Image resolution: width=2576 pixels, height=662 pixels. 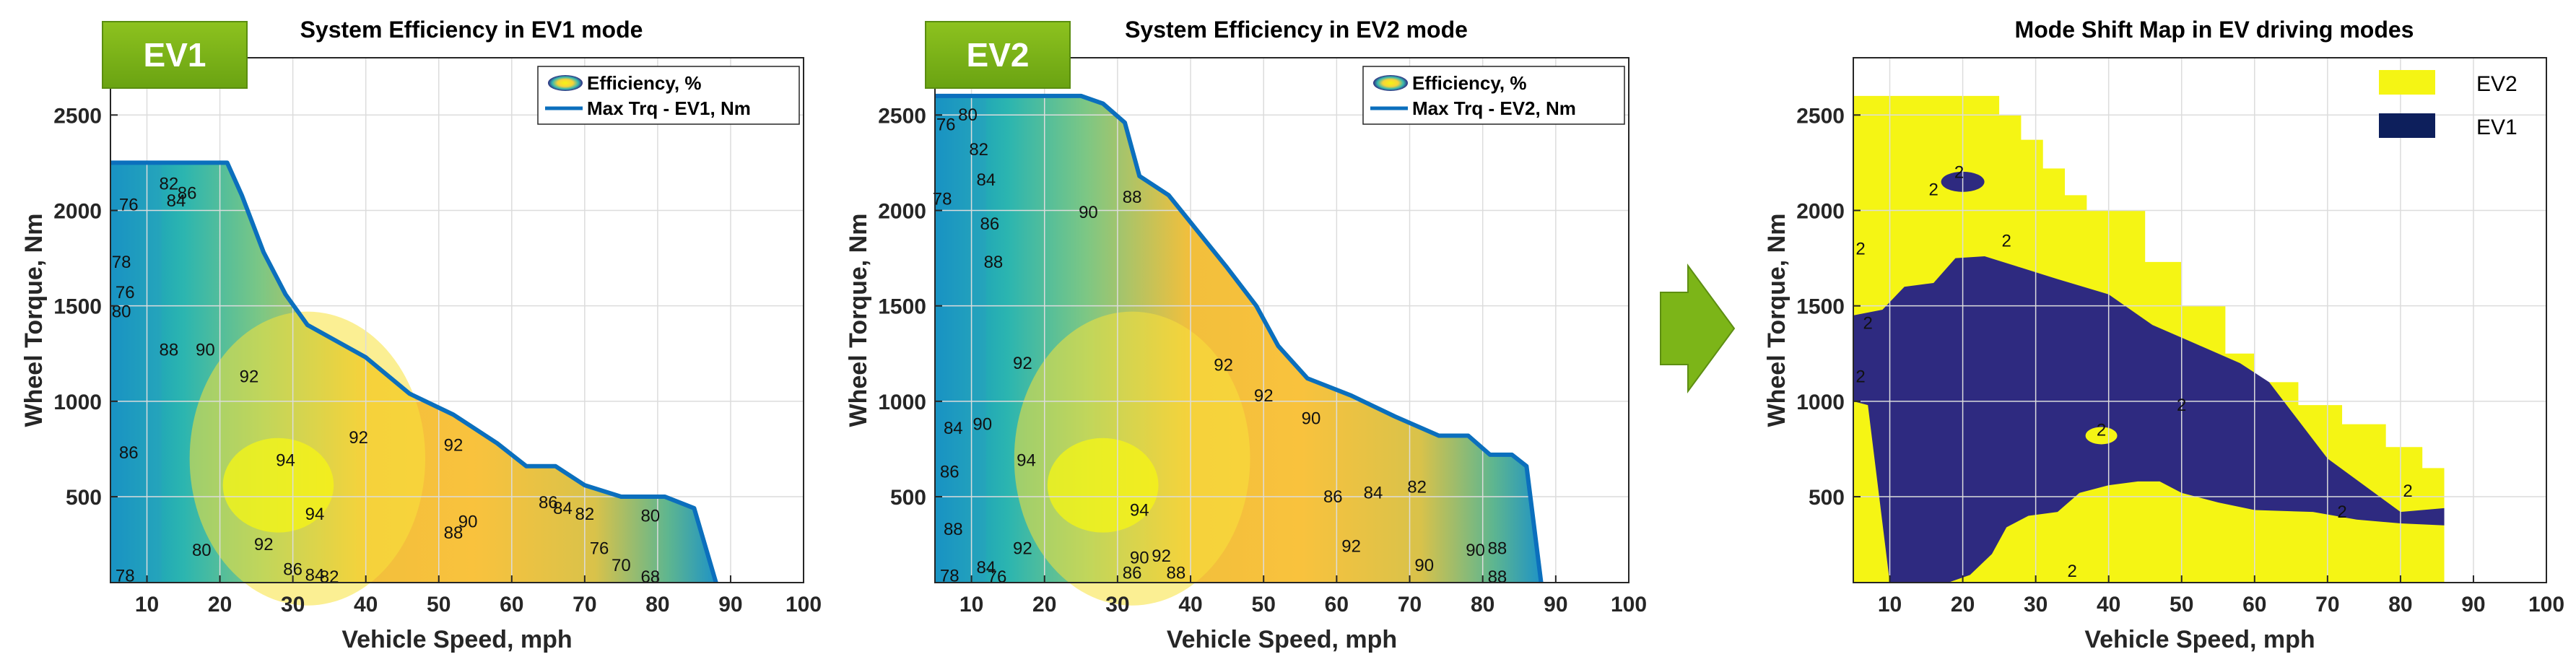 What do you see at coordinates (1493, 95) in the screenshot?
I see `legend: Efficiency, % Max Trq - EV2, Nm` at bounding box center [1493, 95].